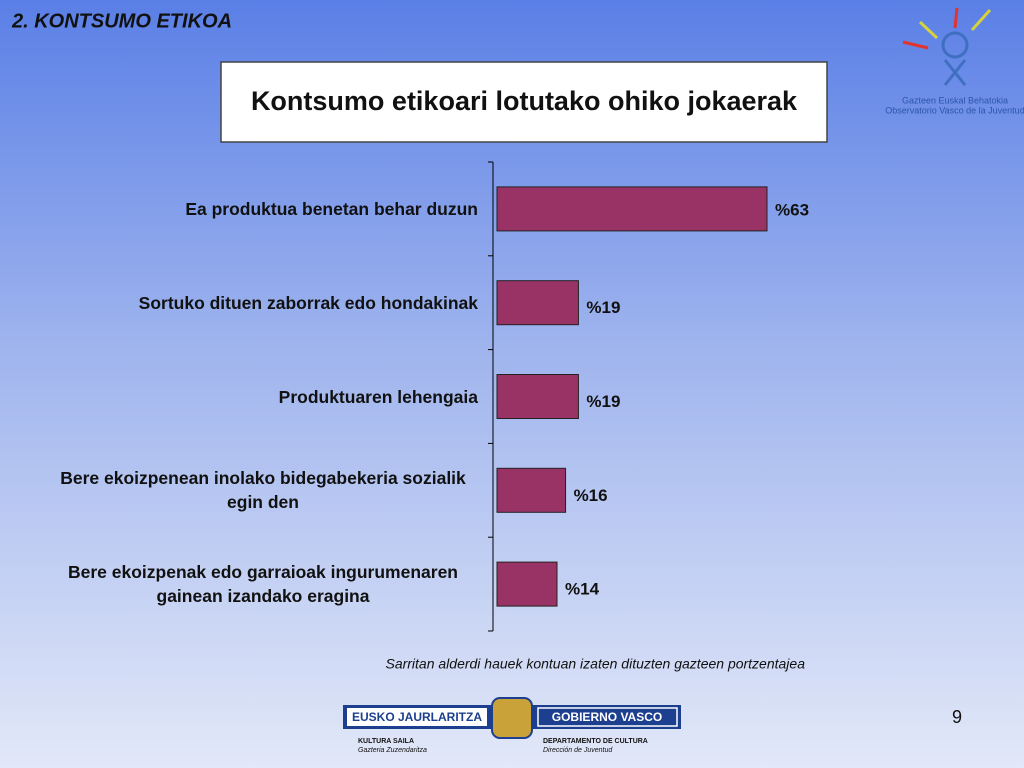 This screenshot has height=768, width=1024. I want to click on category-label-box: Ea produktua benetan behar duzun, so click(263, 209).